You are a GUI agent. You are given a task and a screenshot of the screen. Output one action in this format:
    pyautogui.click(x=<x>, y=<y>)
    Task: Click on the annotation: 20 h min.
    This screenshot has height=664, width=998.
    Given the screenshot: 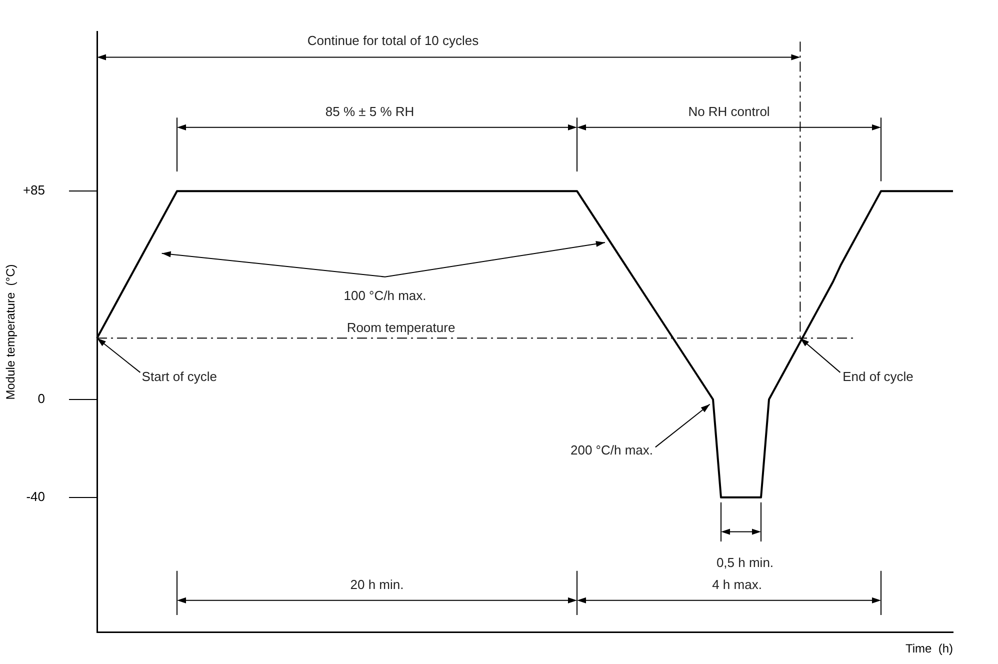 What is the action you would take?
    pyautogui.click(x=377, y=584)
    